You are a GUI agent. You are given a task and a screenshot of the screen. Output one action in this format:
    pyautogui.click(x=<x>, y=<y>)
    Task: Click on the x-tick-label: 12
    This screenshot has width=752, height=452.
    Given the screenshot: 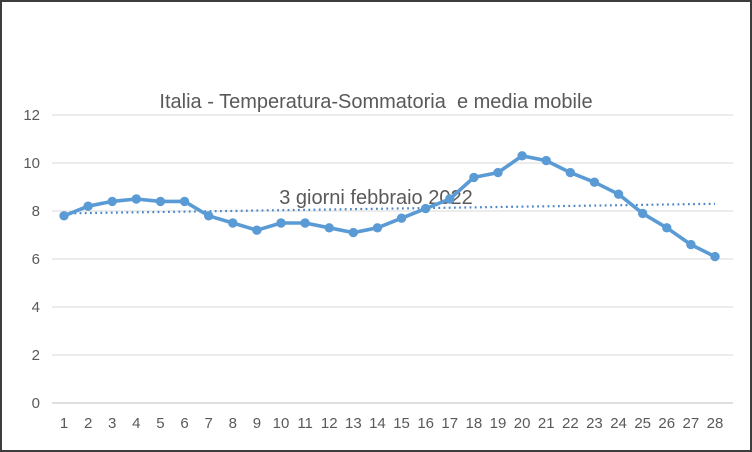 What is the action you would take?
    pyautogui.click(x=329, y=423)
    